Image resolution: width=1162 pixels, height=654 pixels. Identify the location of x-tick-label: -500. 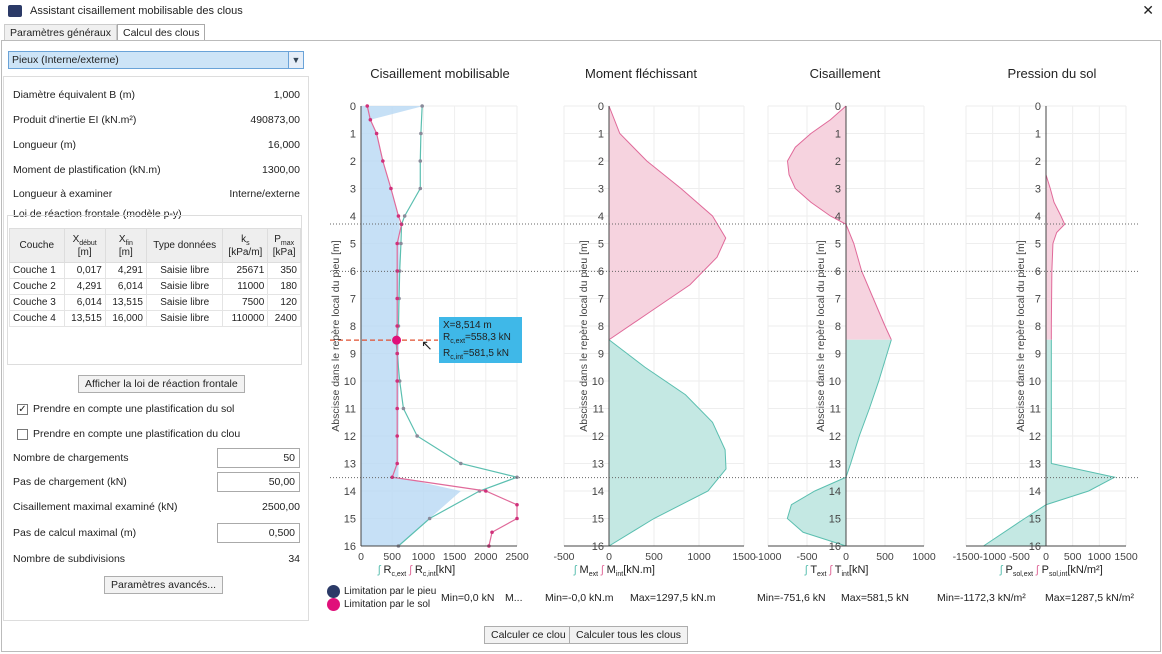
(806, 557).